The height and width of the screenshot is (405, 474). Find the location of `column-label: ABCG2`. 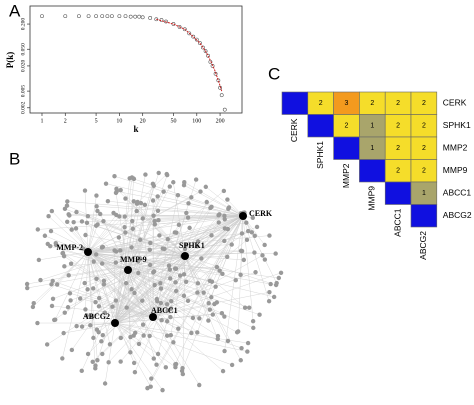

column-label: ABCG2 is located at coordinates (423, 245).